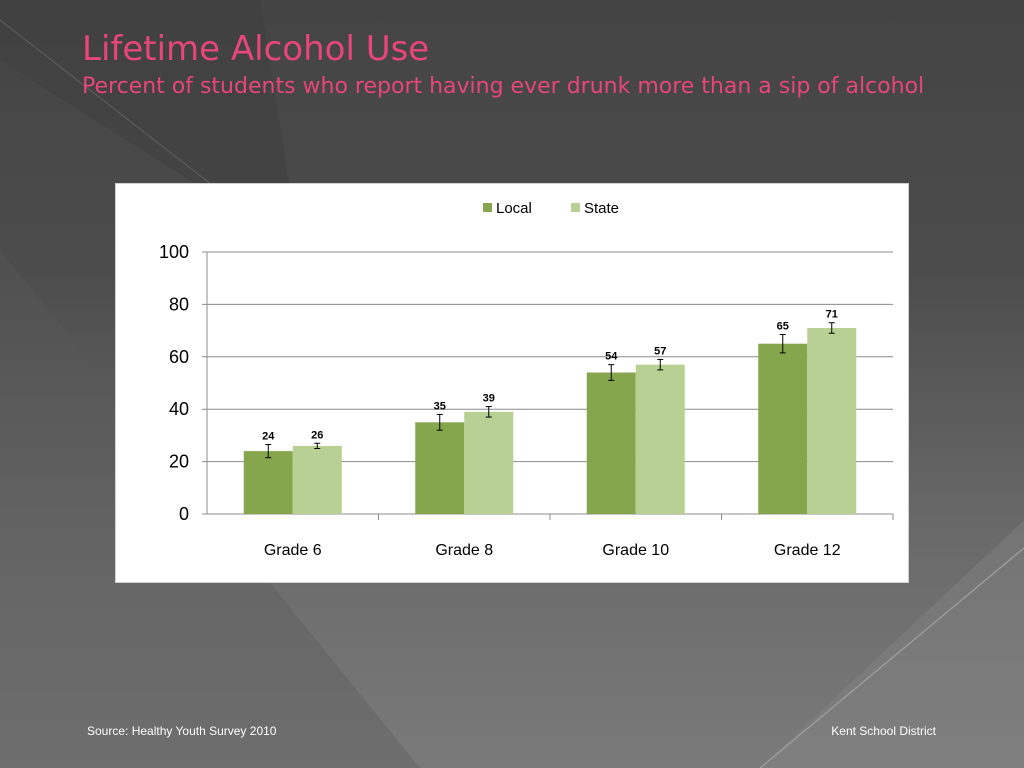 This screenshot has height=768, width=1024. I want to click on x-category-label: Grade 12, so click(807, 550).